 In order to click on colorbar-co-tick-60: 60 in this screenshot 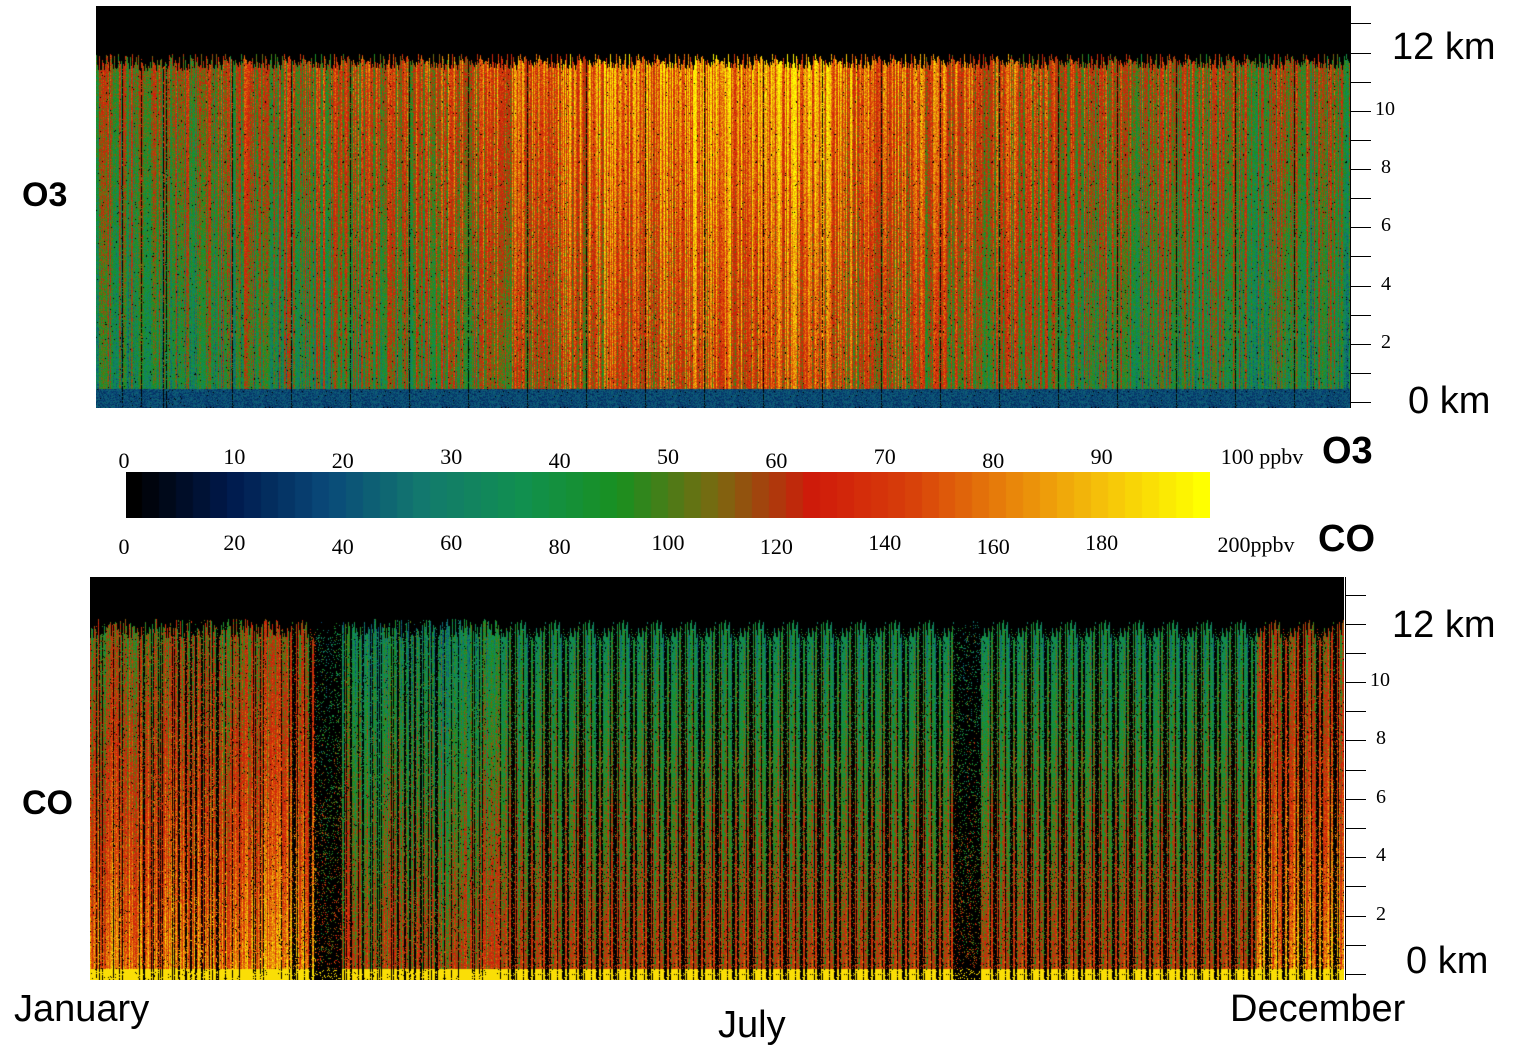, I will do `click(451, 542)`.